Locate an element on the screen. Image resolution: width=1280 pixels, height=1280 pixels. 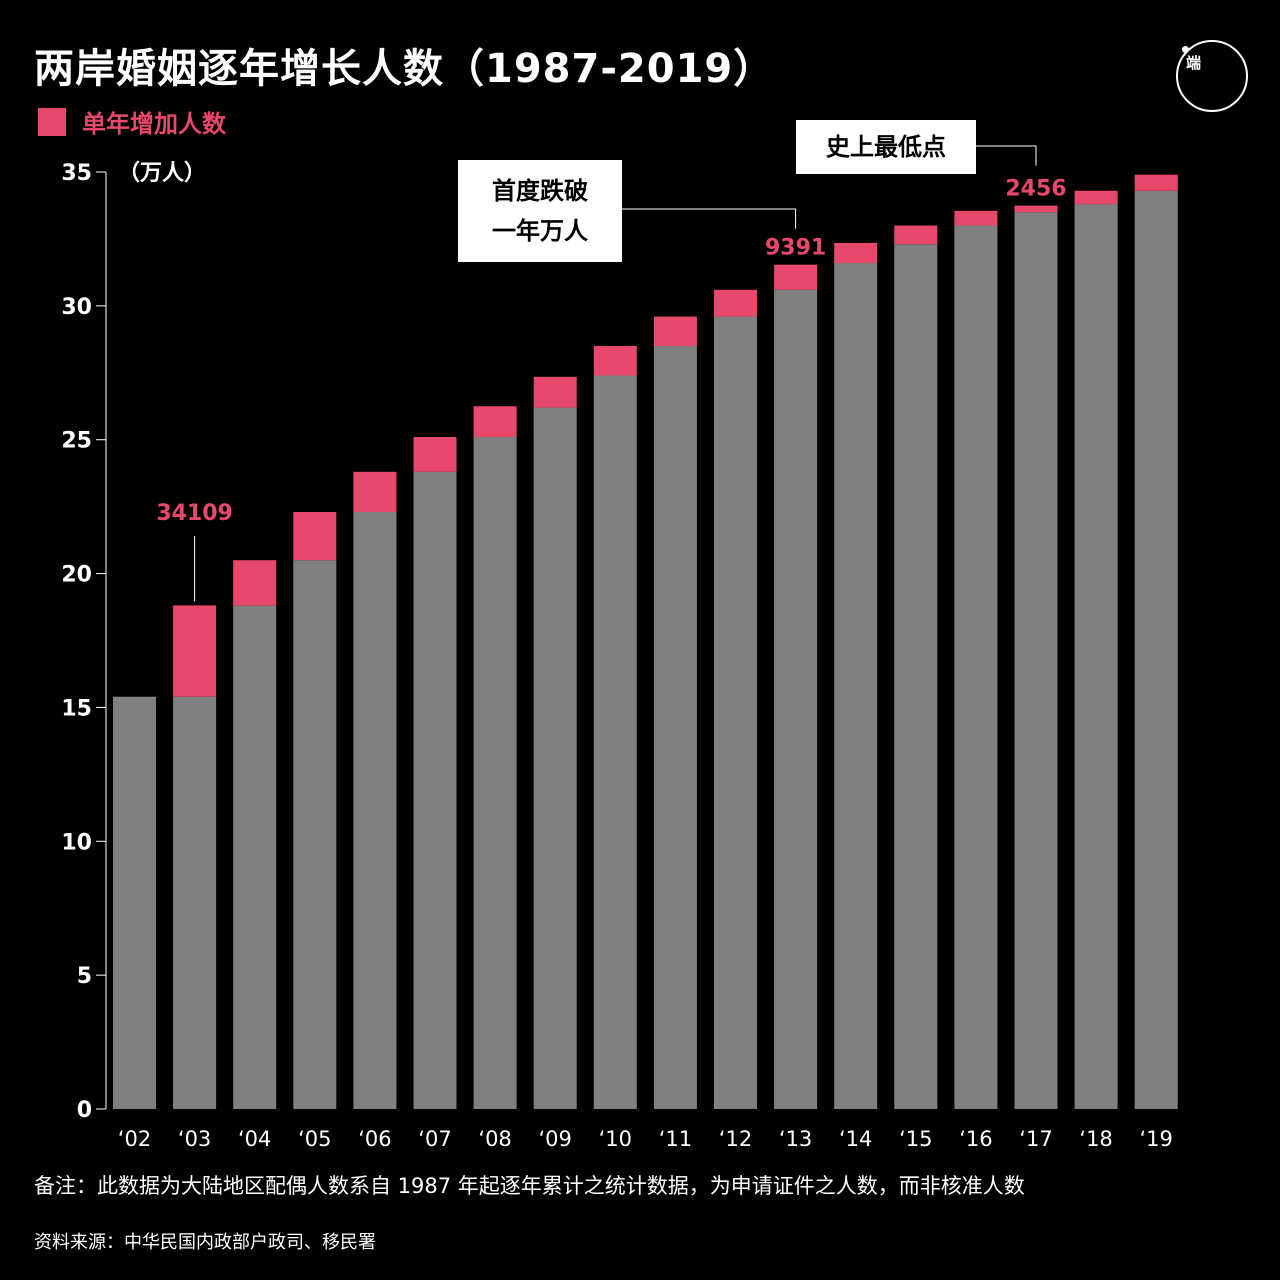
y-tick-label: 30 is located at coordinates (76, 307).